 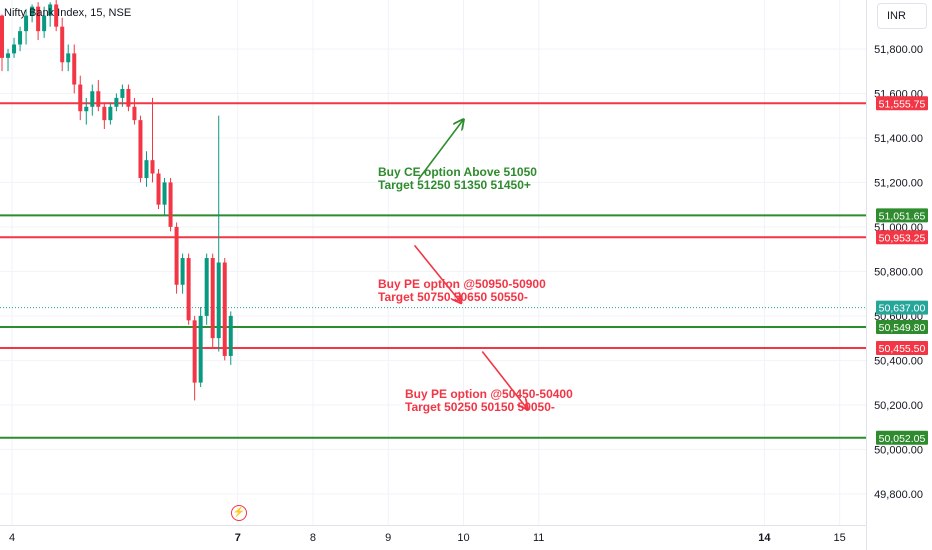 I want to click on level-badge: 50,455.50, so click(x=902, y=349).